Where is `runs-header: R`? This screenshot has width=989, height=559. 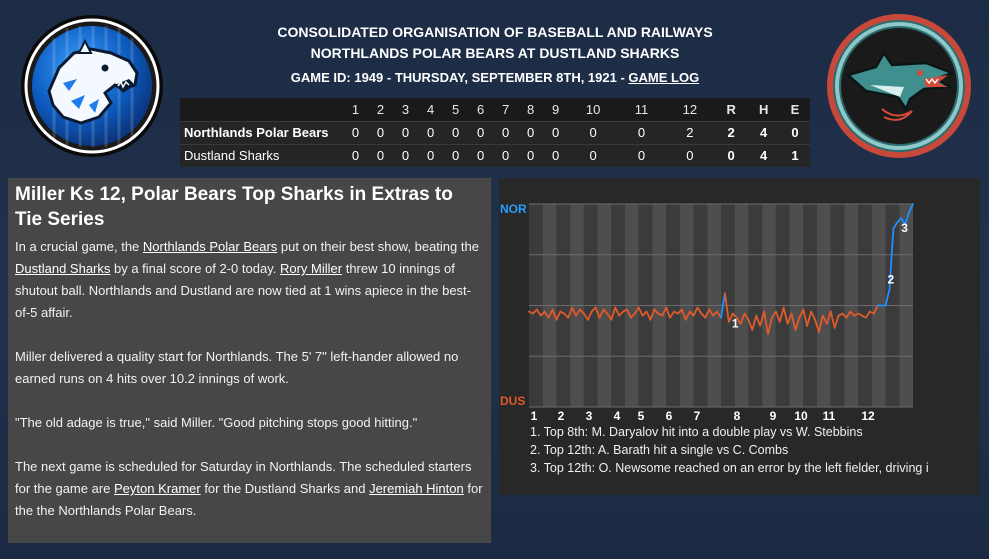 runs-header: R is located at coordinates (731, 109).